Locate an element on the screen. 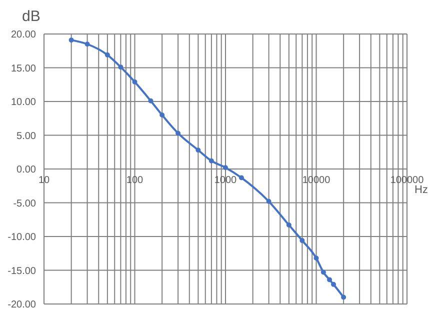  x-axis-title: Hz is located at coordinates (421, 190).